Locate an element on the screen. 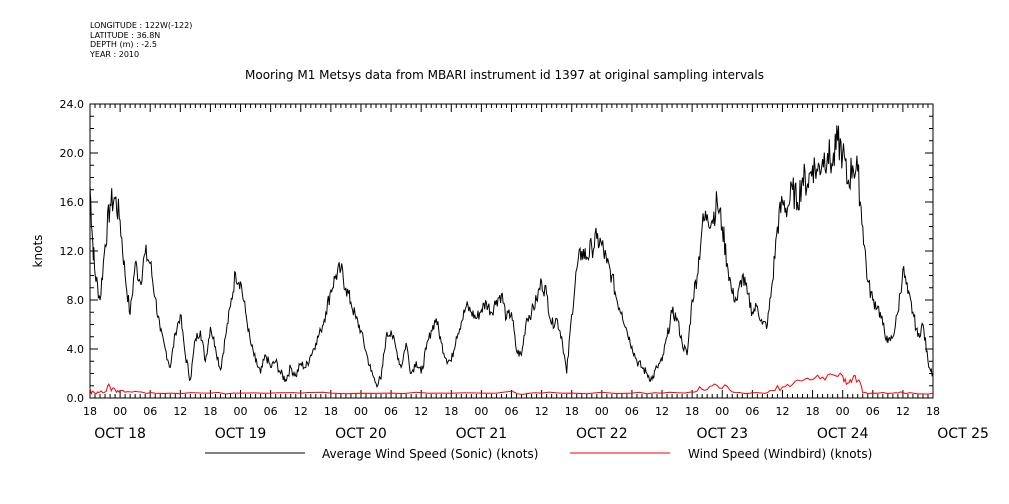 The image size is (1009, 504). legend-label-windbird: Wind Speed (Windbird) (knots) is located at coordinates (780, 454).